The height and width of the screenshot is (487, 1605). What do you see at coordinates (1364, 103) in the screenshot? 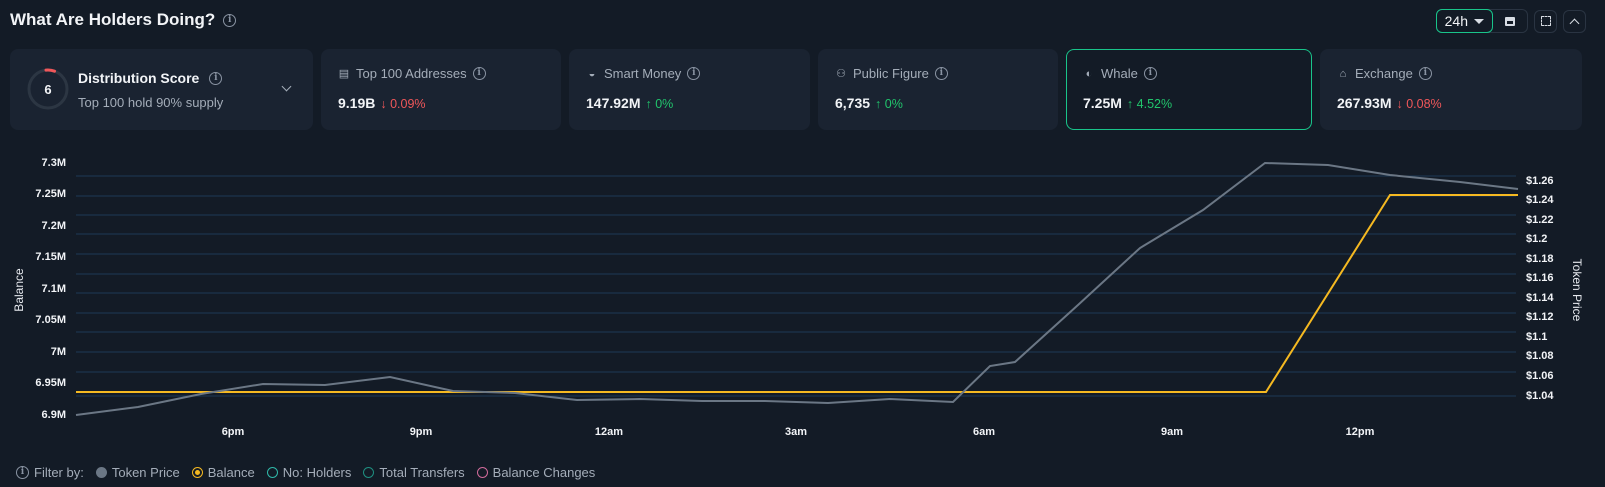
I see `card-value: 267.93M` at bounding box center [1364, 103].